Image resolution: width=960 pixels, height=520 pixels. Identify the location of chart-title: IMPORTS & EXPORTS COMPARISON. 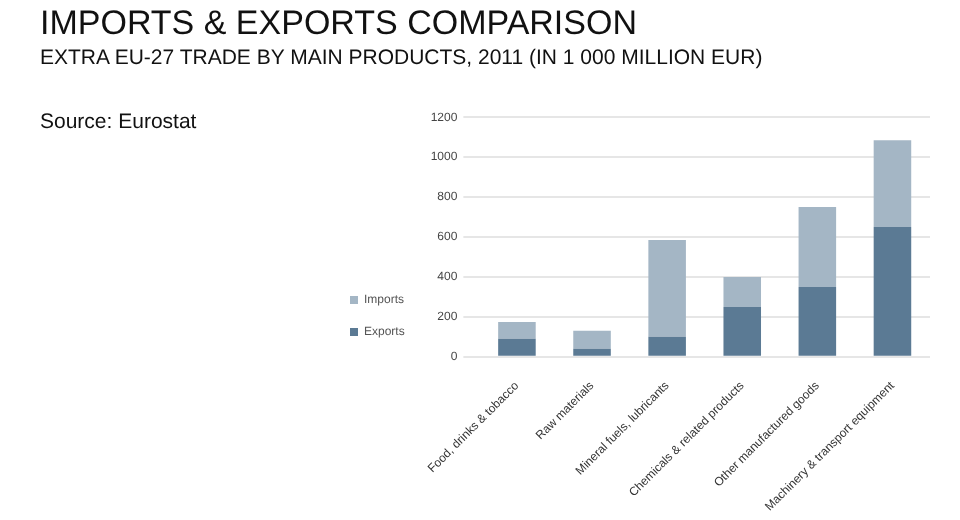
(338, 24).